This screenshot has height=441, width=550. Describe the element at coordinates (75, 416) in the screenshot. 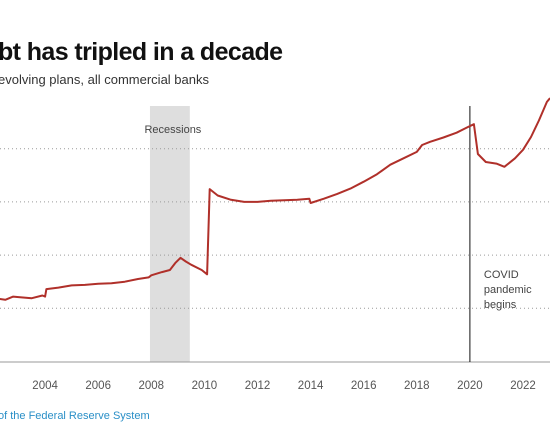

I see `source-credit: of the Federal Reserve System` at that location.